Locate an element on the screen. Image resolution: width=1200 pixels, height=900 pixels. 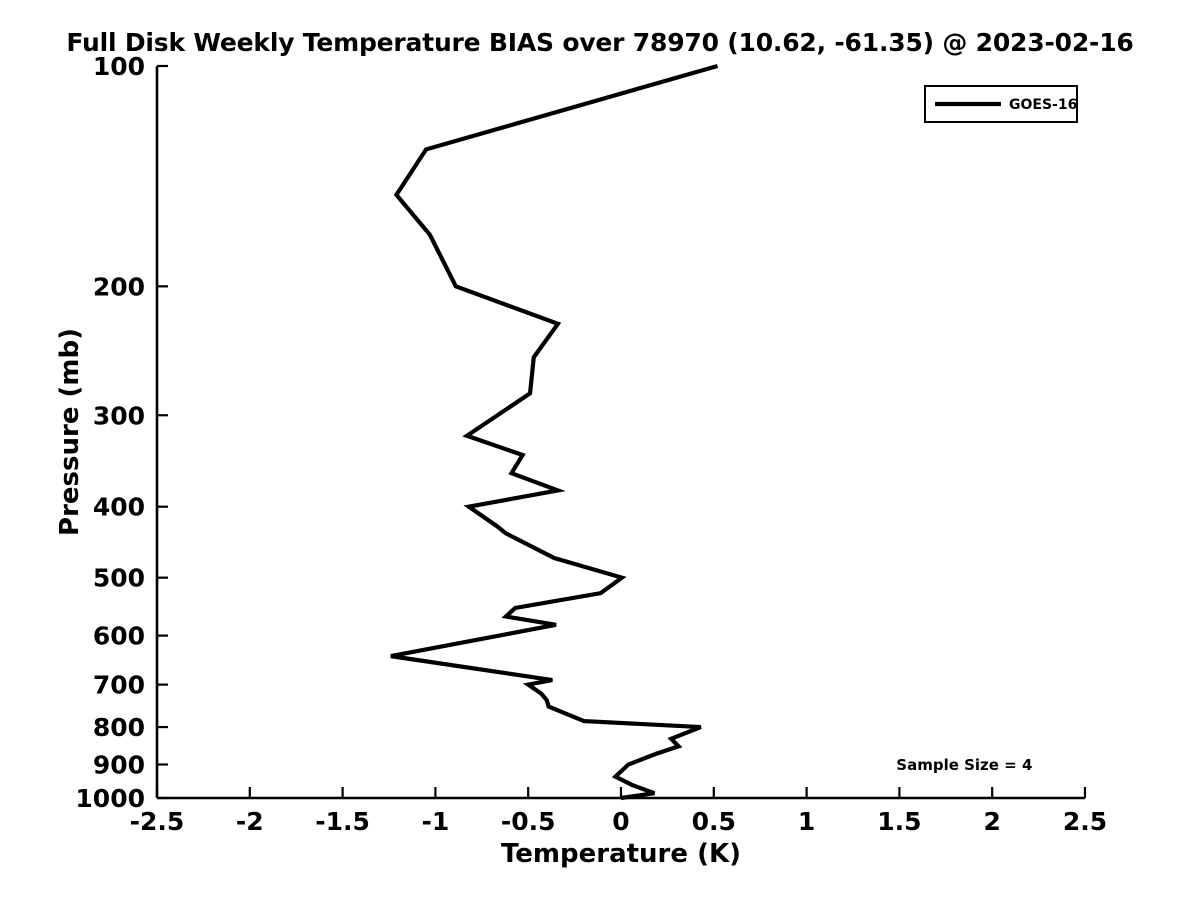
x-tick-label-9: 2 is located at coordinates (991, 821).